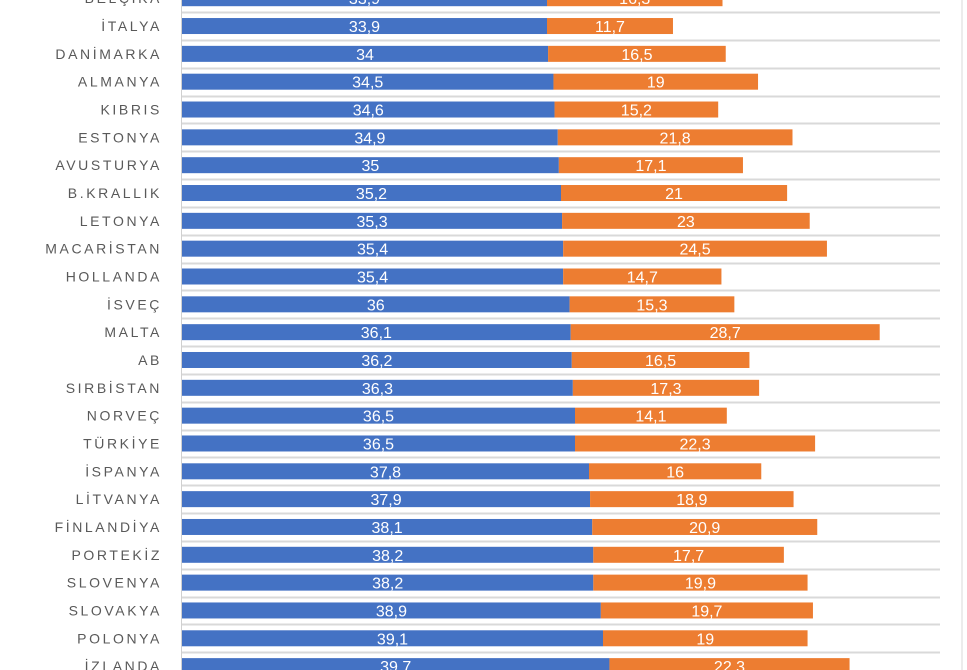 This screenshot has width=967, height=670. What do you see at coordinates (114, 277) in the screenshot?
I see `category-label: HOLLANDA` at bounding box center [114, 277].